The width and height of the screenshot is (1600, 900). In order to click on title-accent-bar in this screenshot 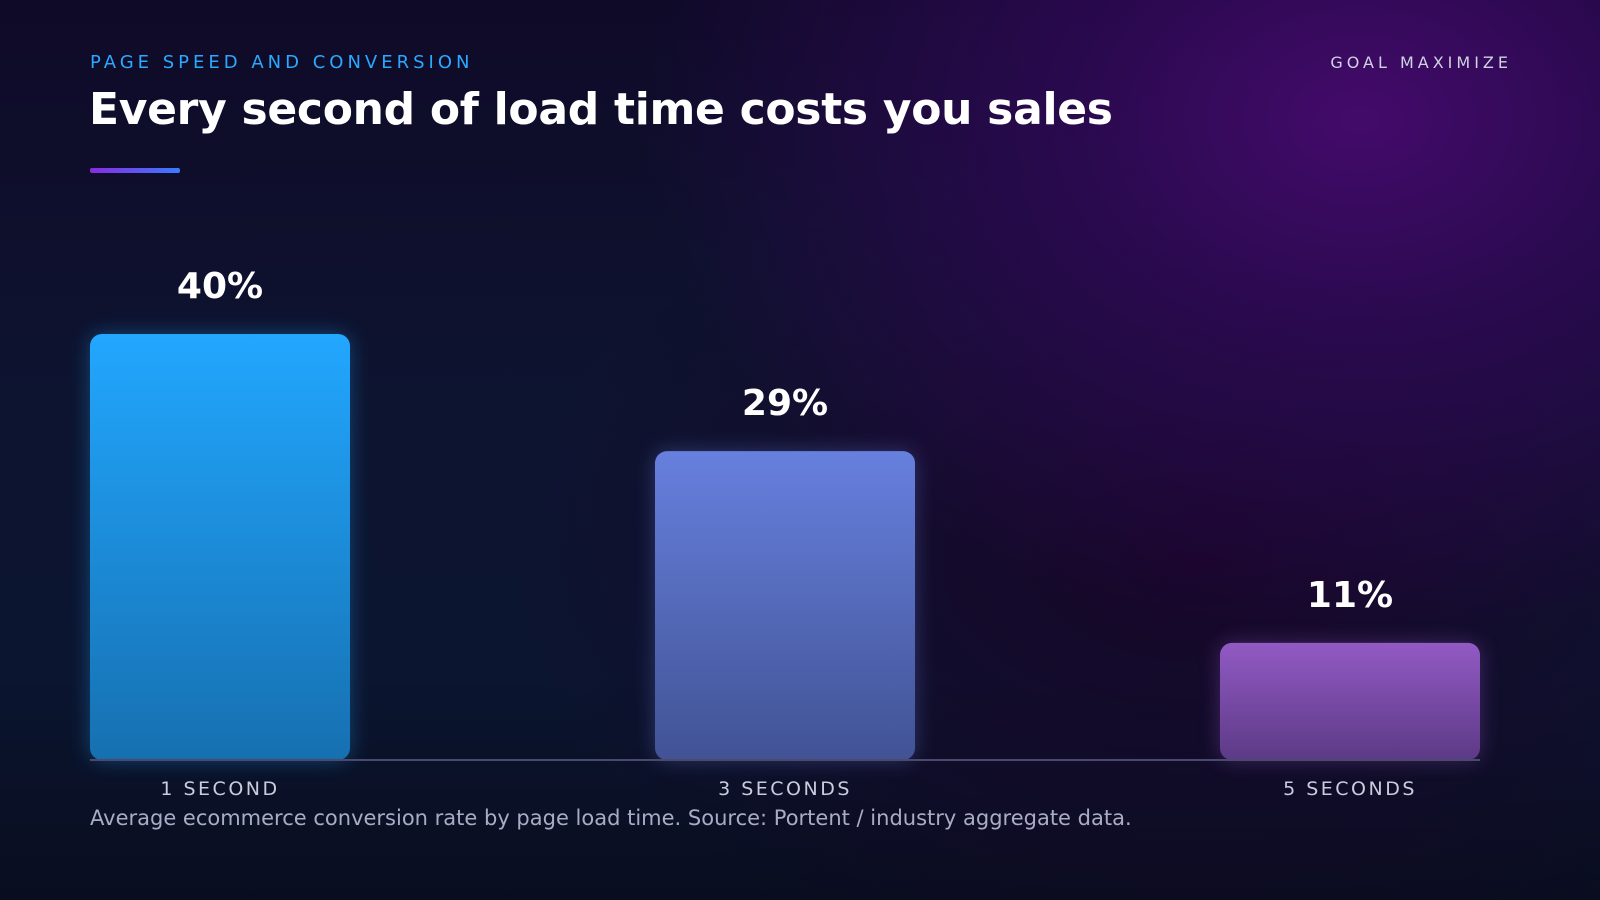, I will do `click(135, 170)`.